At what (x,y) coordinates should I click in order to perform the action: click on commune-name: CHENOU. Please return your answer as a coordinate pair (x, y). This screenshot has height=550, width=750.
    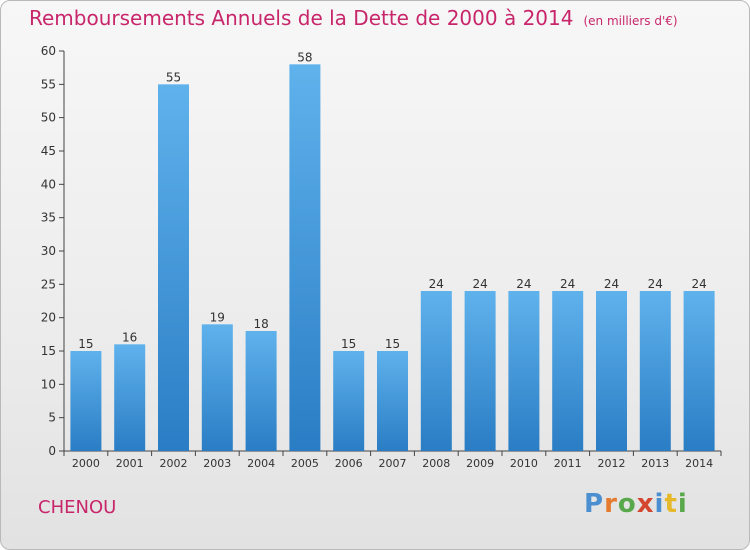
    Looking at the image, I should click on (77, 507).